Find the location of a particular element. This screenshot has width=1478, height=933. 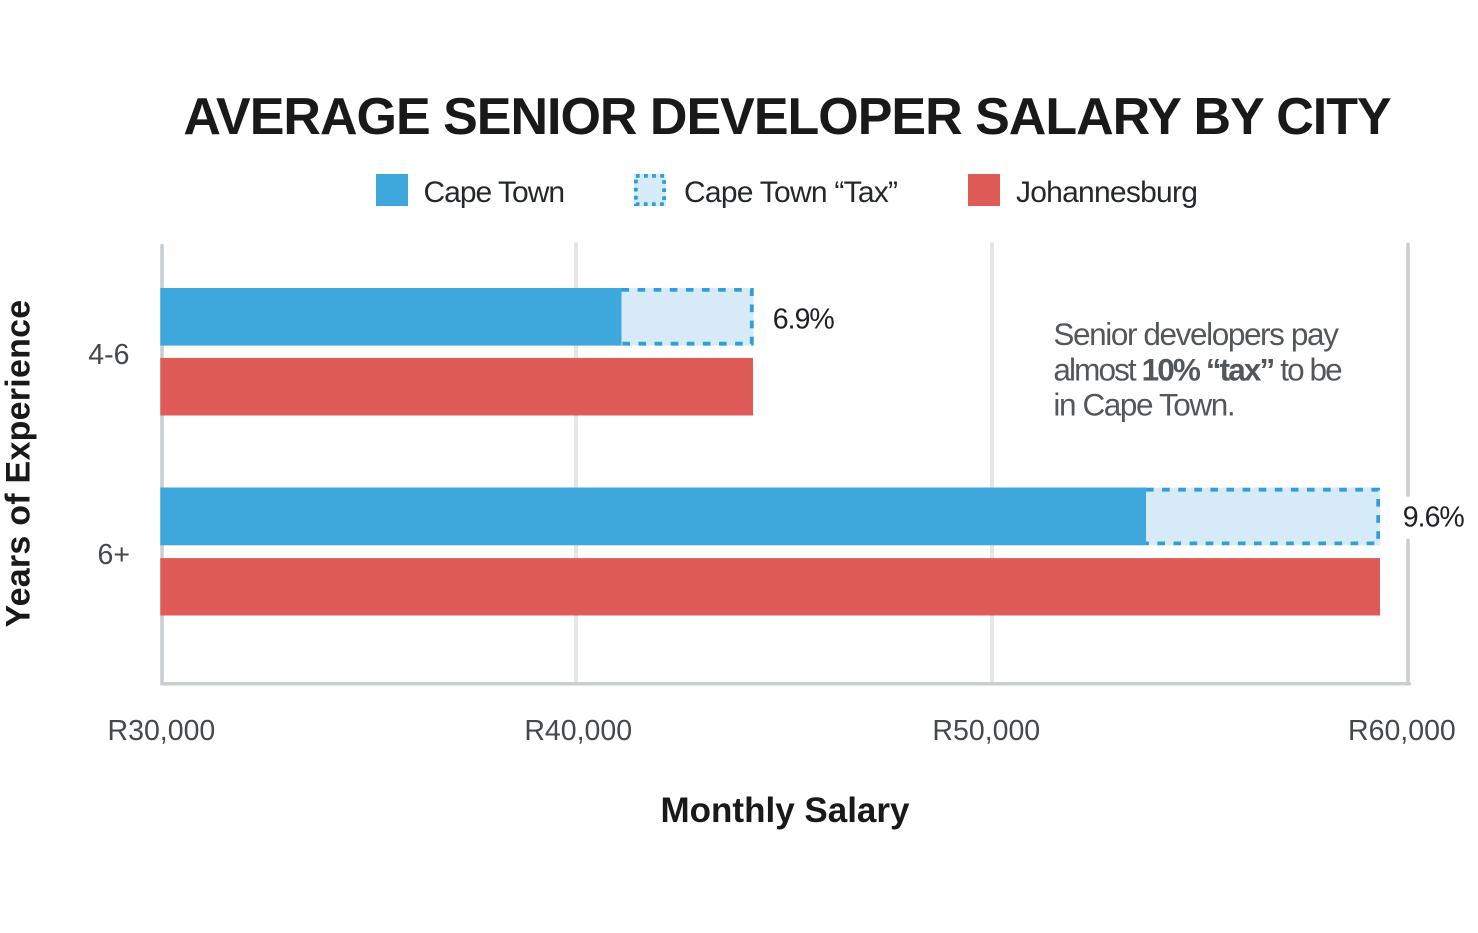

svg-text: Years of Experience is located at coordinates (19, 464).